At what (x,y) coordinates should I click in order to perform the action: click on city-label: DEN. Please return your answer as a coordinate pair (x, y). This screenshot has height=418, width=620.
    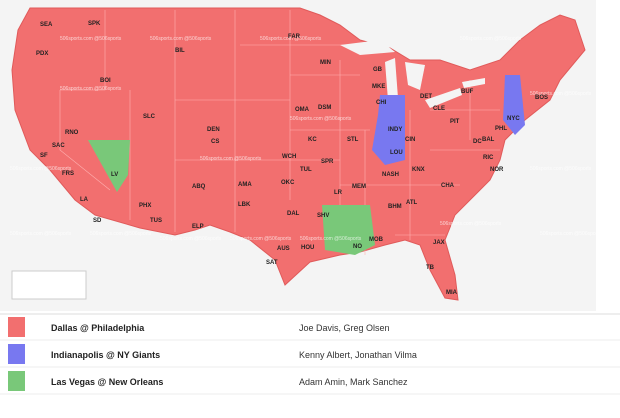
    Looking at the image, I should click on (213, 130).